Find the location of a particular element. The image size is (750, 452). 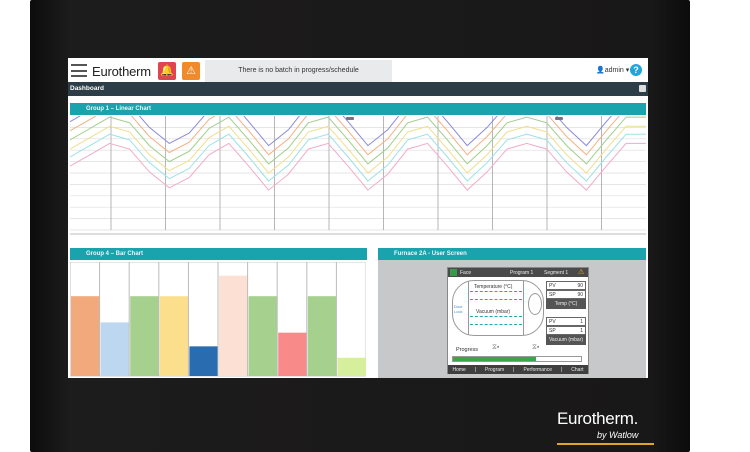

vacuum-trend is located at coordinates (496, 320).